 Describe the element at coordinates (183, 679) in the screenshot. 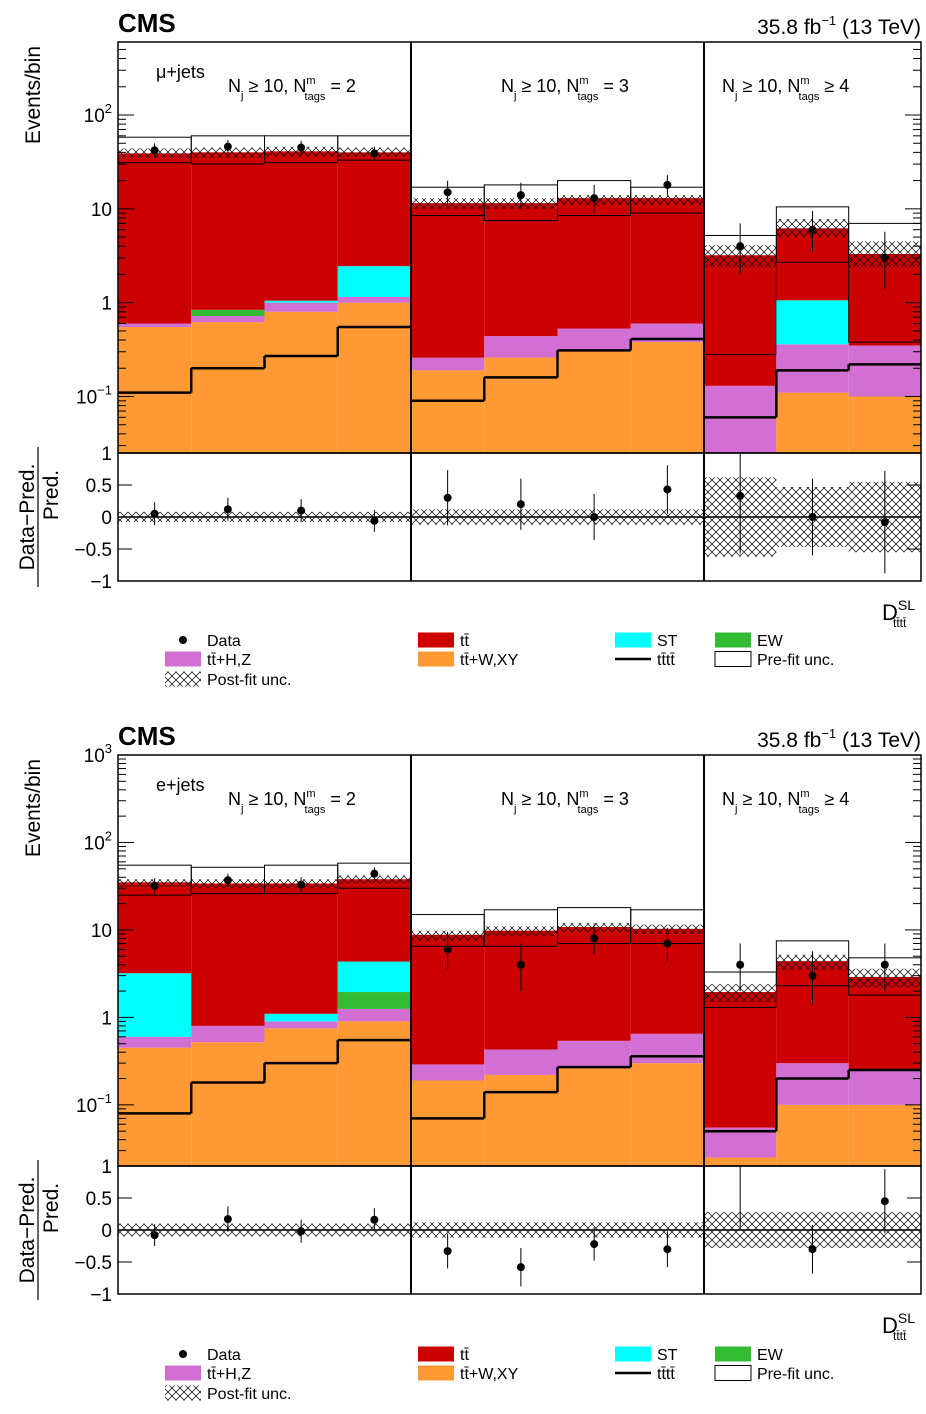

I see `legend-hatch-swatch` at that location.